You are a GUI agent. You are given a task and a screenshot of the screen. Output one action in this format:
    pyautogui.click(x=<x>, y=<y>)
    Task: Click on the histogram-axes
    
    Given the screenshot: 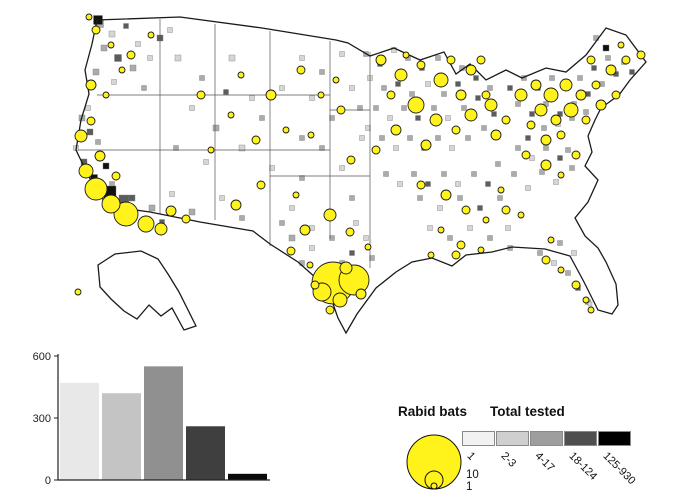 What is the action you would take?
    pyautogui.click(x=163, y=417)
    